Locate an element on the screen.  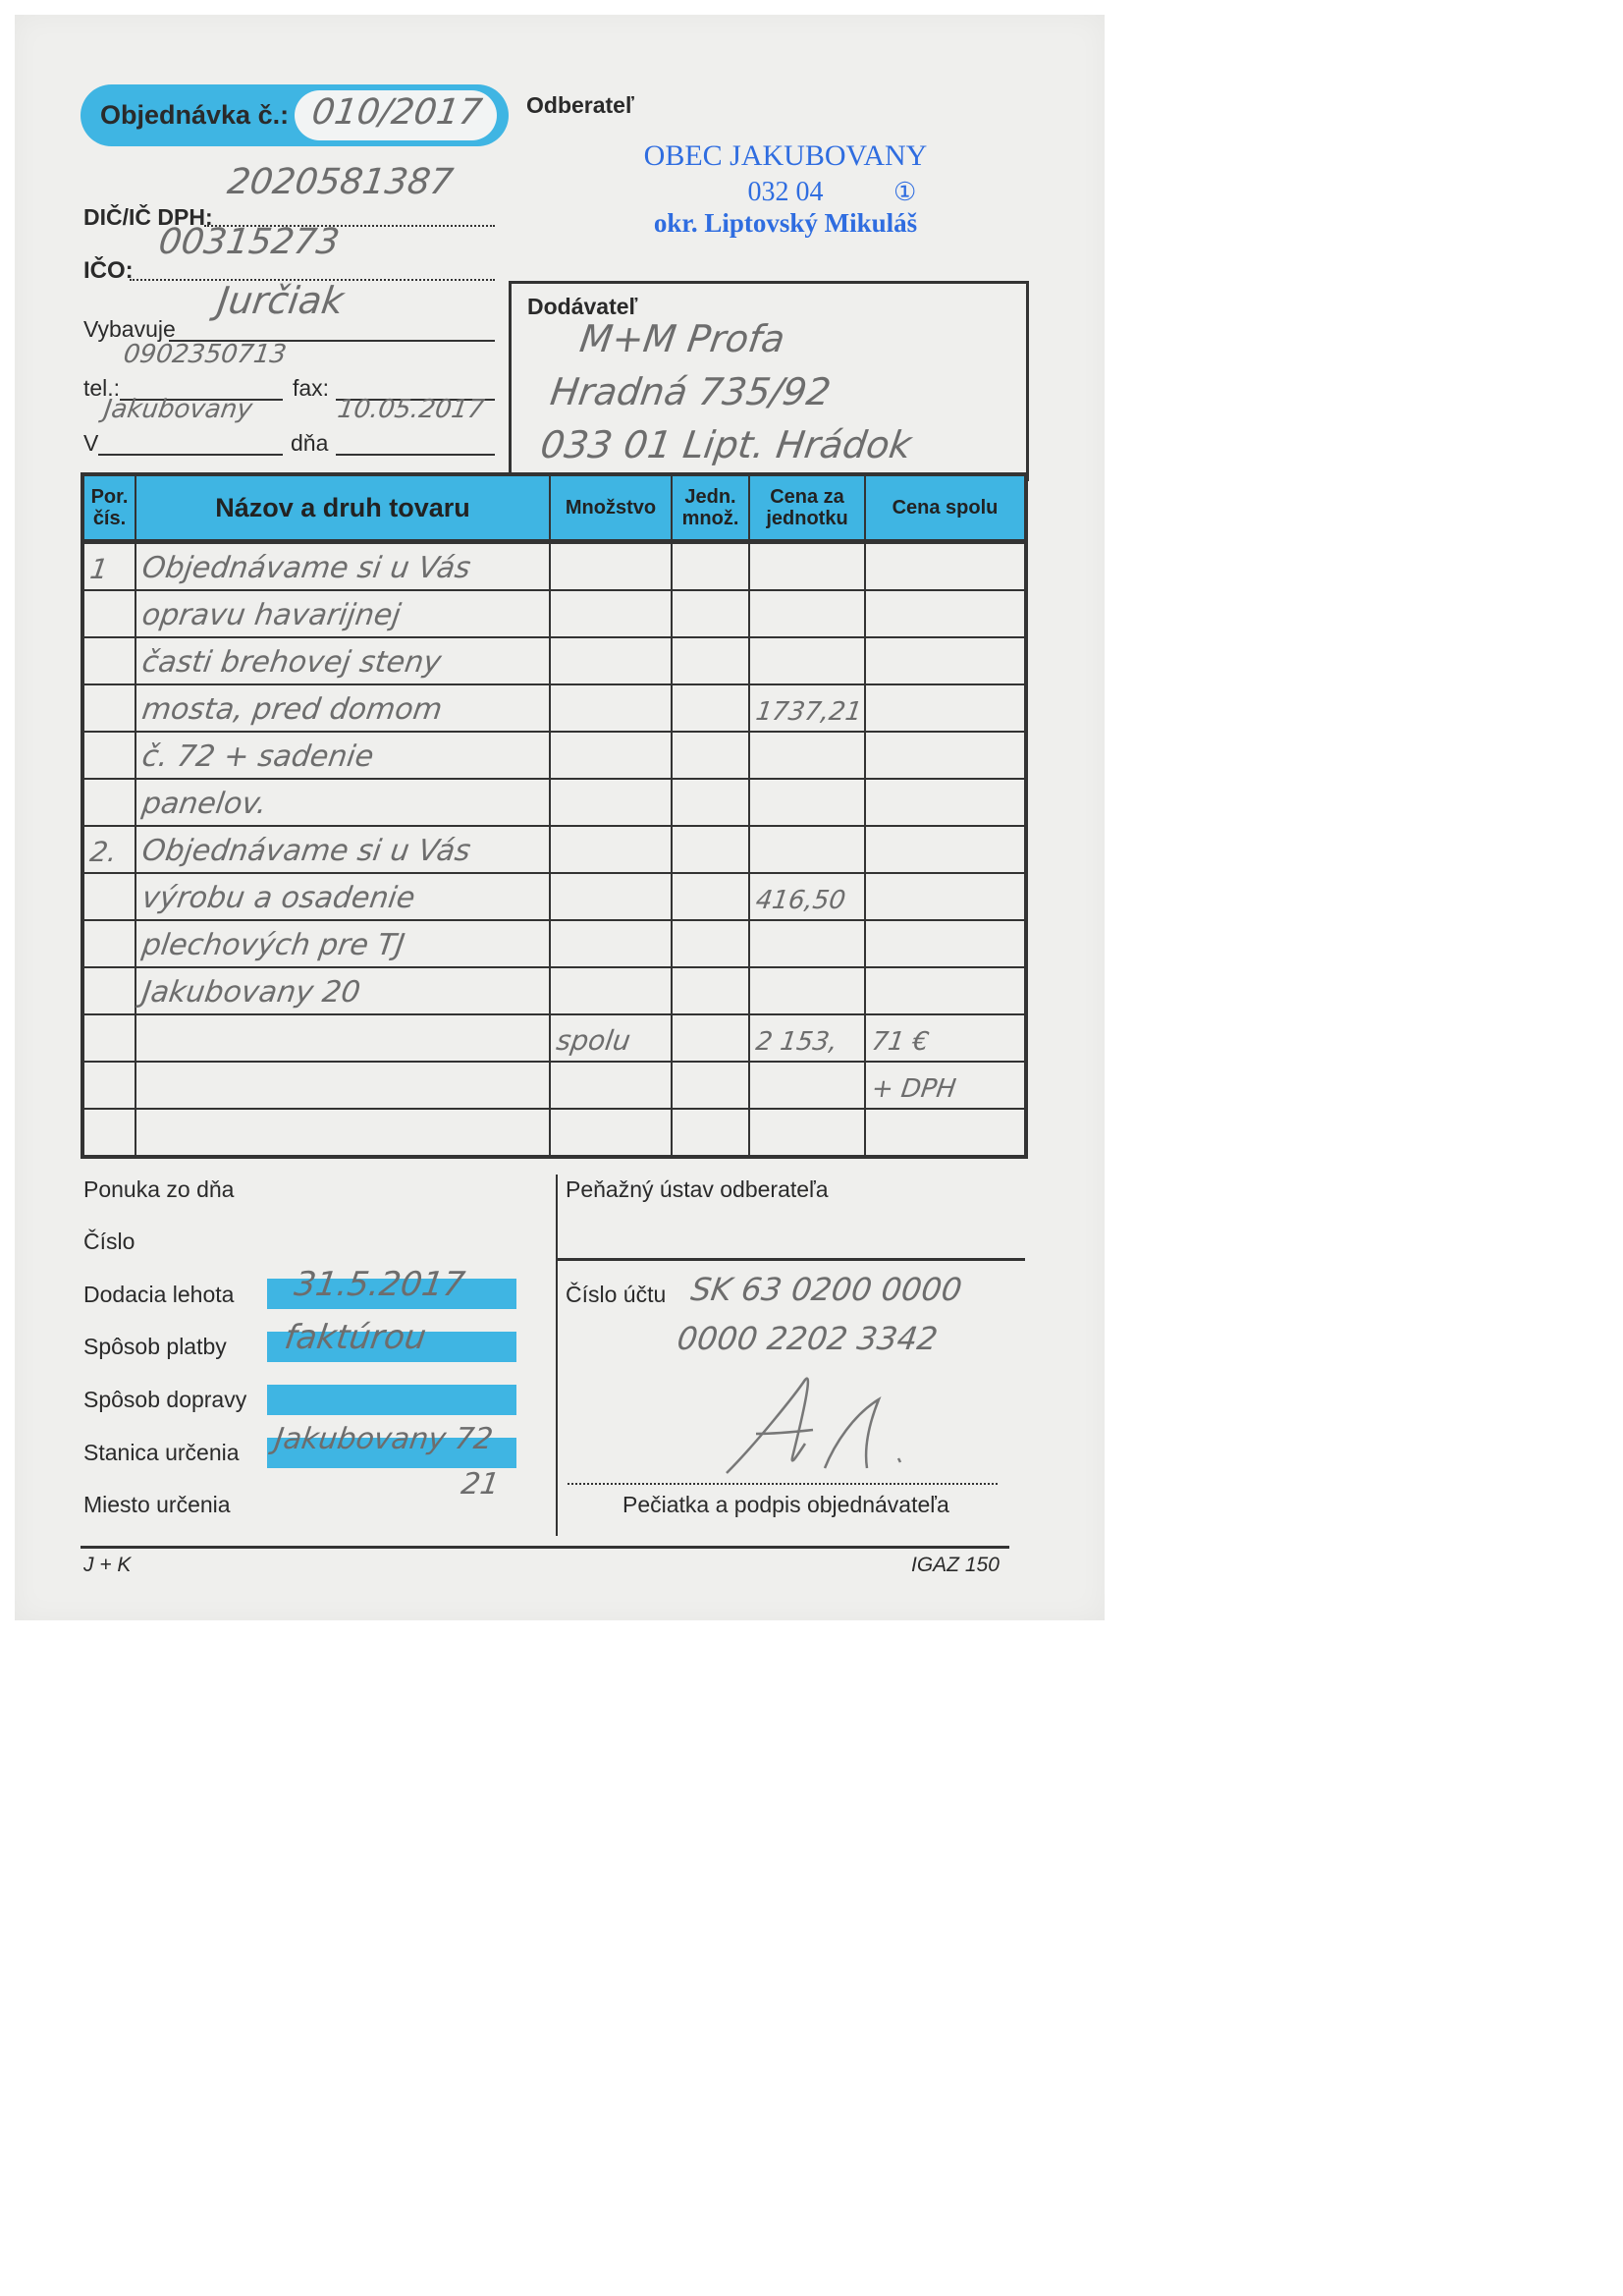
stamp-line2: 032 04 is located at coordinates (785, 192).